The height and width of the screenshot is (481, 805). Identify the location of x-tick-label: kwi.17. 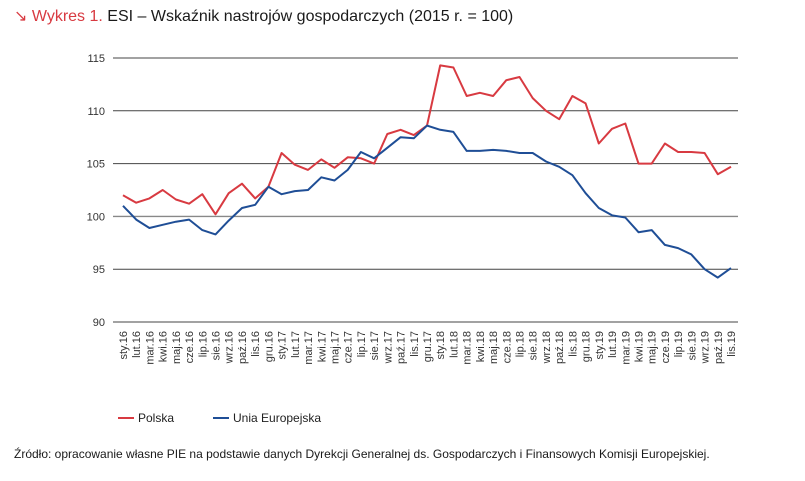
(322, 346).